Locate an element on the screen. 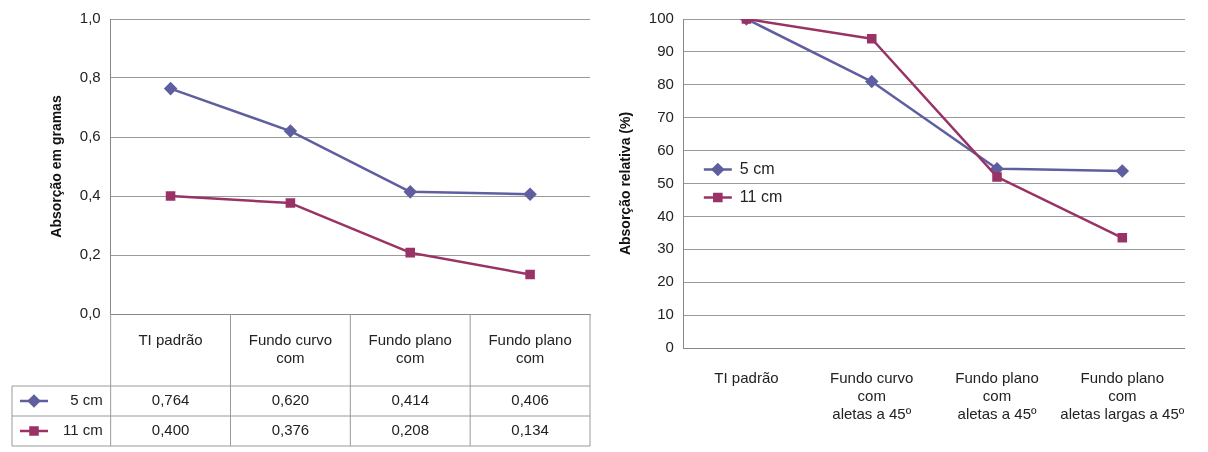 The height and width of the screenshot is (452, 1208). y-axis-title: Absorção relativa (%) is located at coordinates (625, 183).